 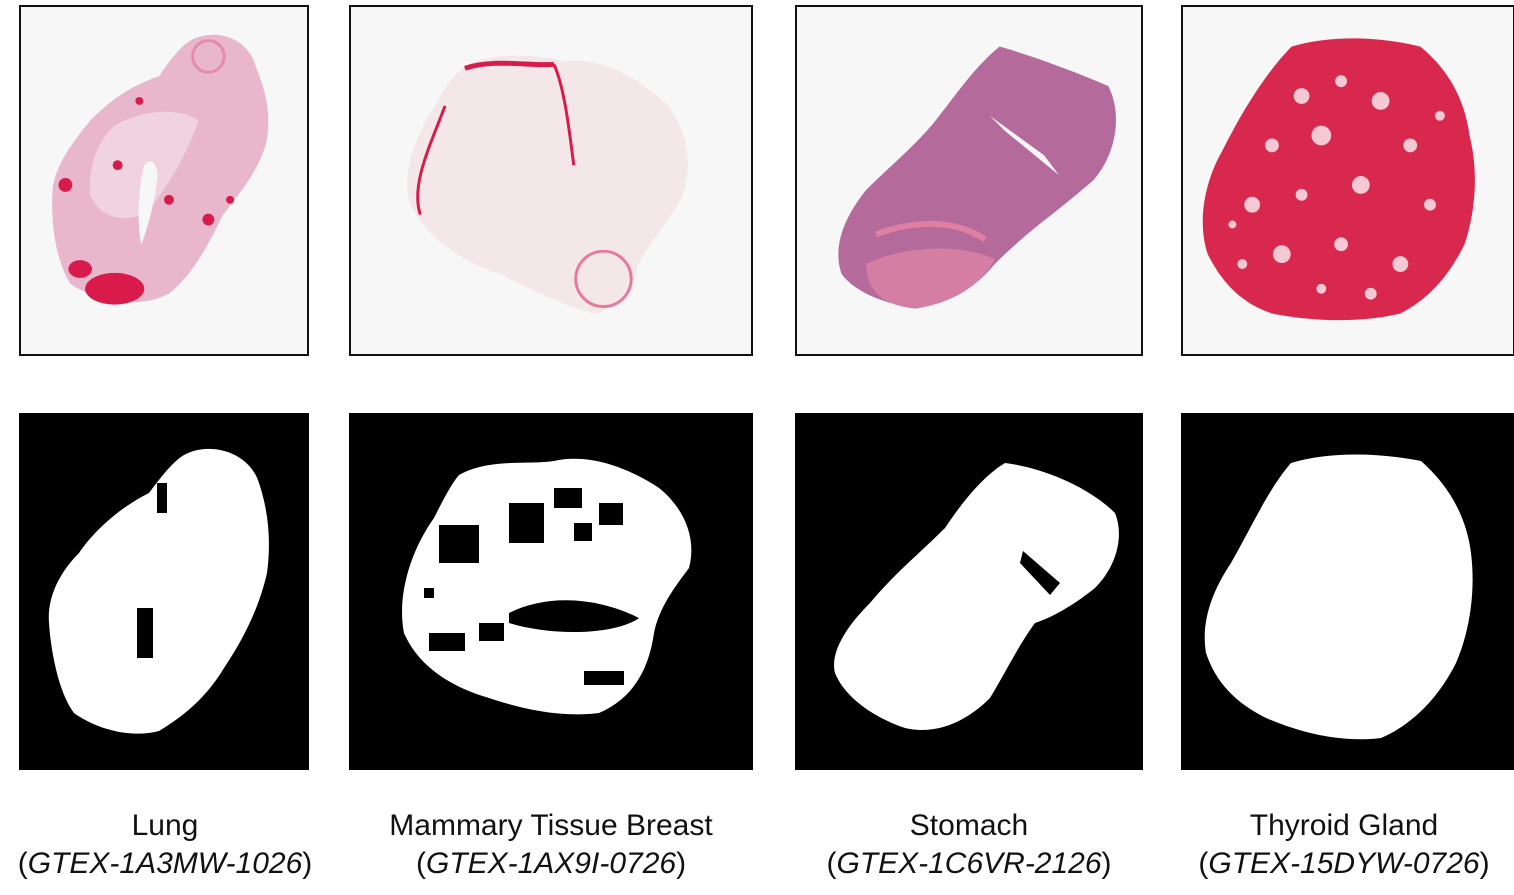 What do you see at coordinates (165, 825) in the screenshot?
I see `tissue-name: Lung` at bounding box center [165, 825].